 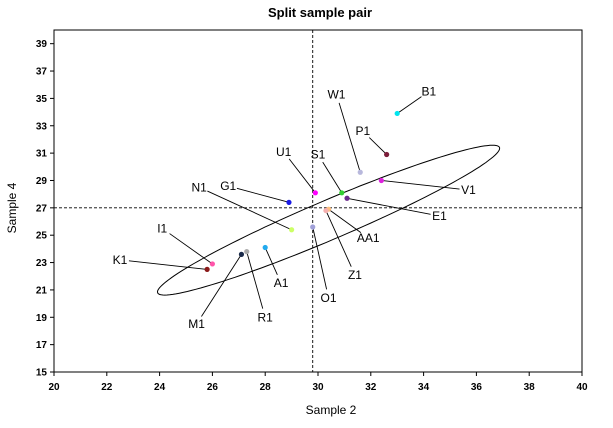 What do you see at coordinates (292, 230) in the screenshot?
I see `point-n1` at bounding box center [292, 230].